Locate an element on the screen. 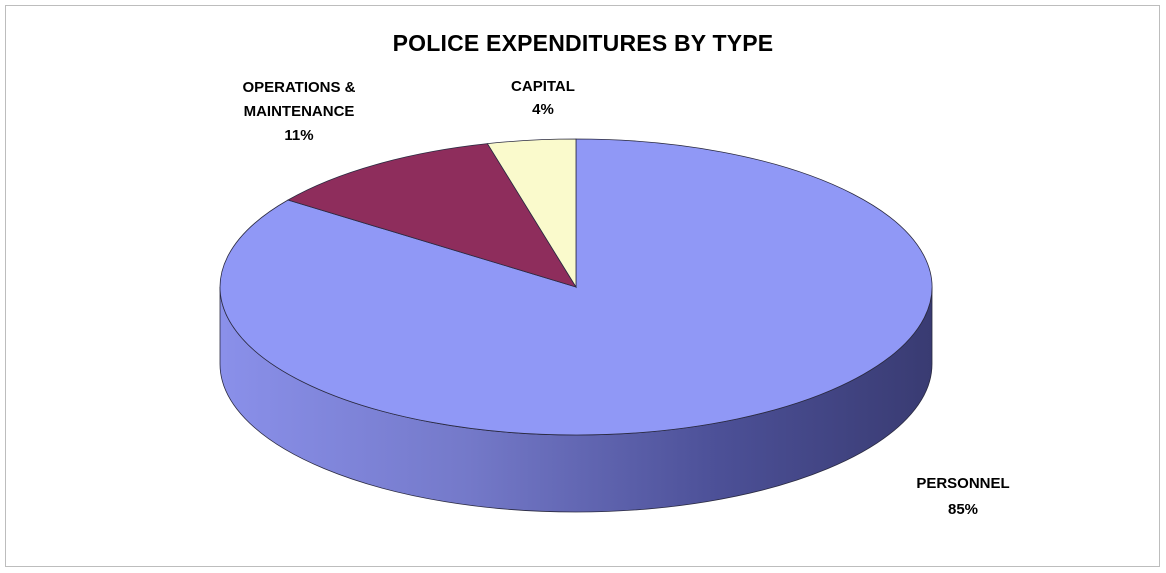  slice-label-operations-line1: OPERATIONS & is located at coordinates (298, 87).